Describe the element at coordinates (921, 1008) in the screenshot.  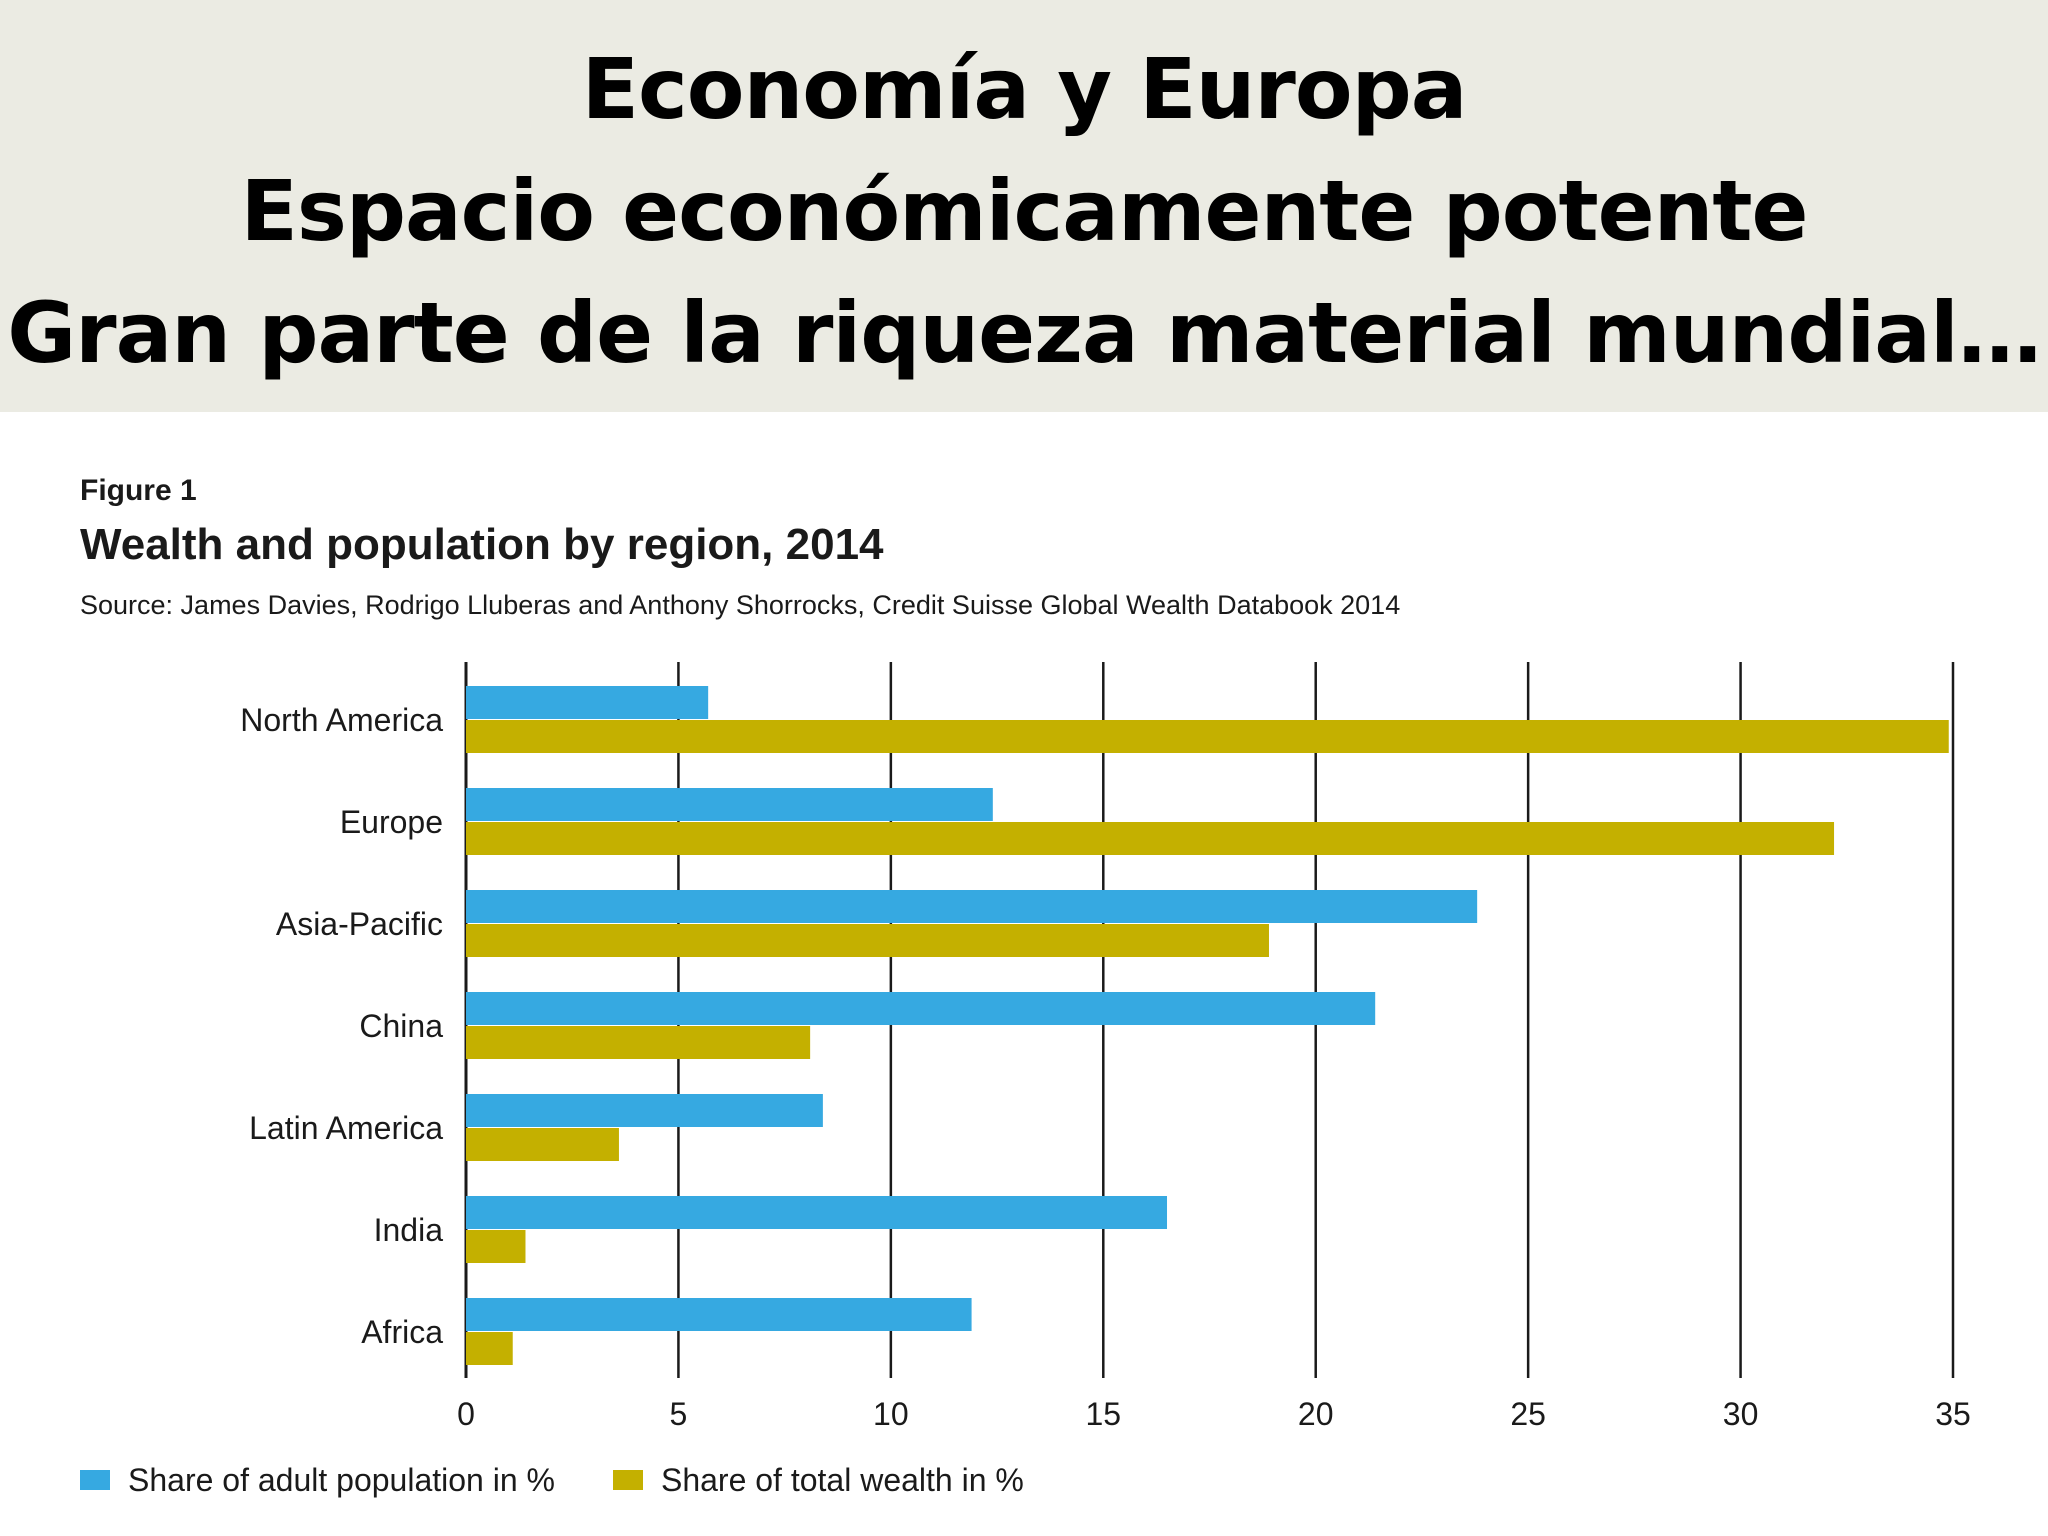
I see `bar-population-china` at that location.